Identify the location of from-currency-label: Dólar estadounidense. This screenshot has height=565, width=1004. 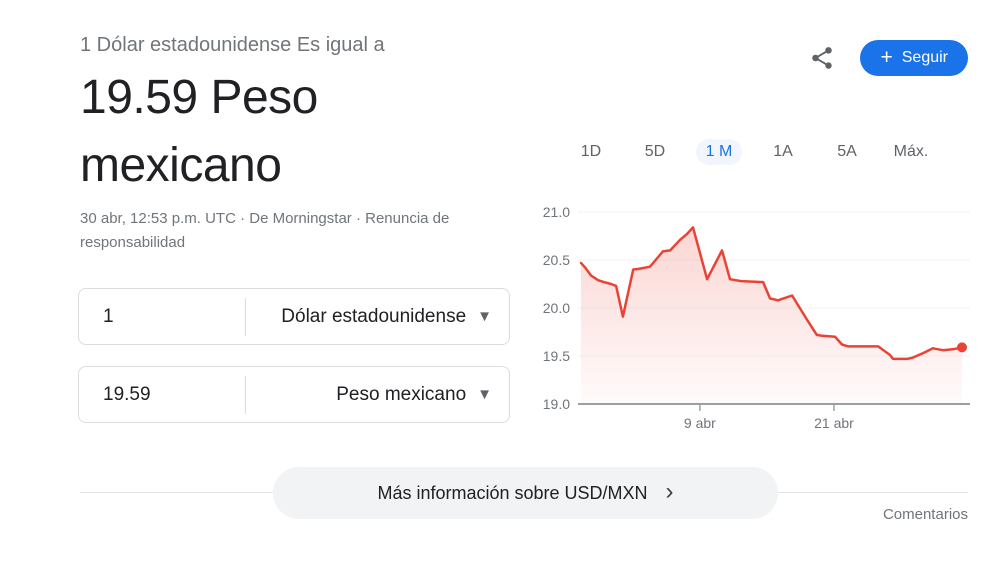
(374, 316).